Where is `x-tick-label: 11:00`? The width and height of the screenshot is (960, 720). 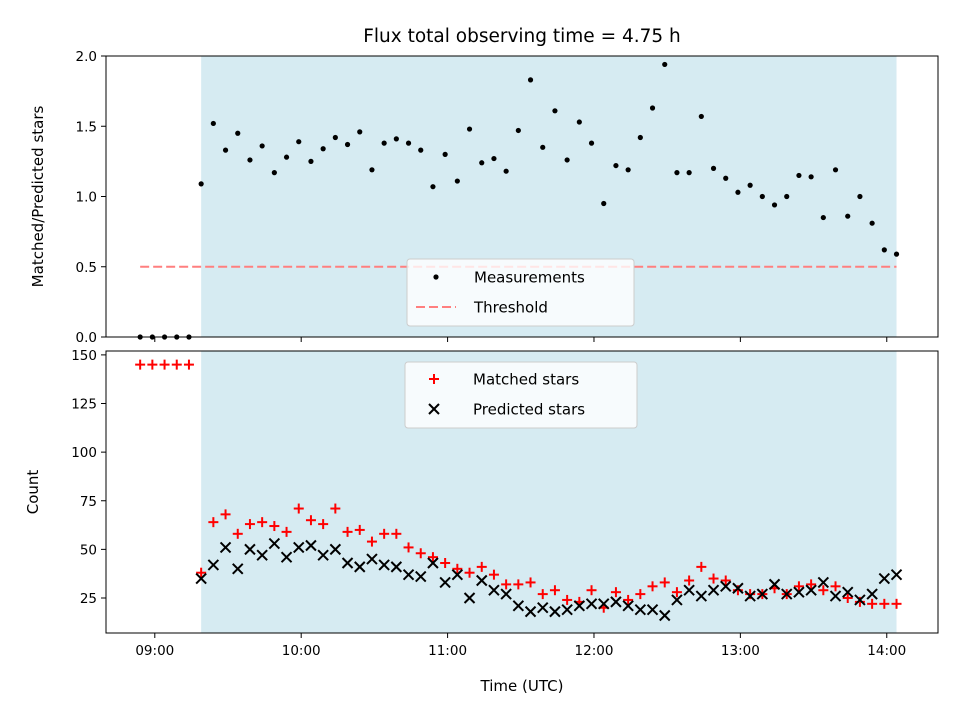
x-tick-label: 11:00 is located at coordinates (447, 651).